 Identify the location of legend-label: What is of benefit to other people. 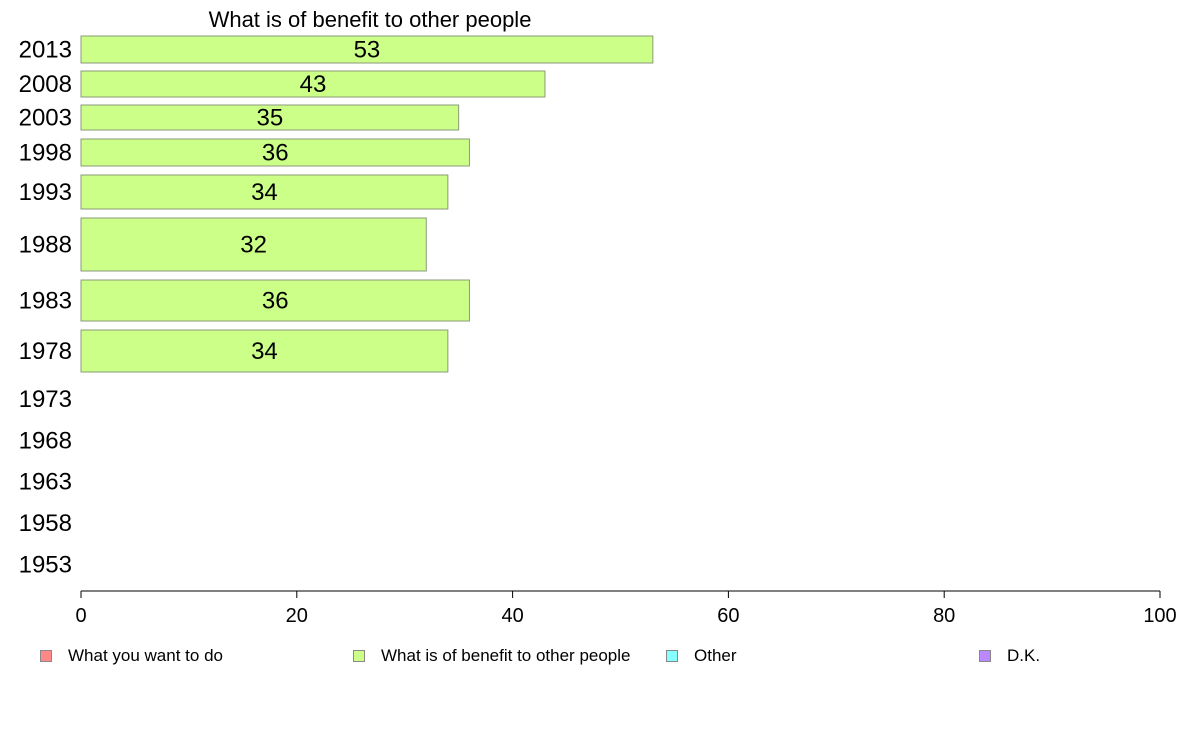
(506, 655).